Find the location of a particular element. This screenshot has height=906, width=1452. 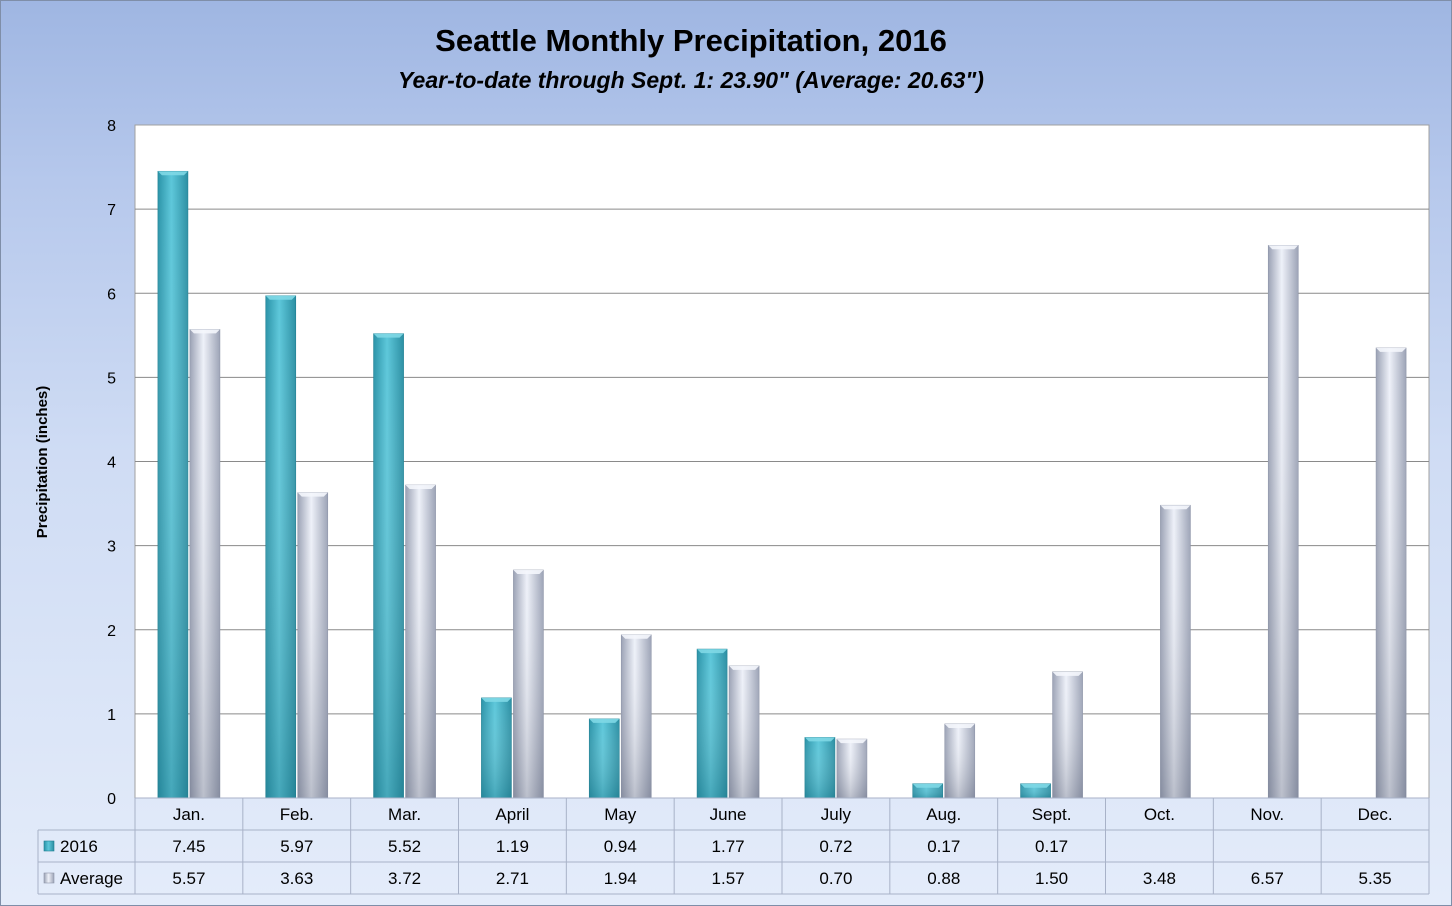

chart-title: Seattle Monthly Precipitation, 2016 is located at coordinates (691, 40).